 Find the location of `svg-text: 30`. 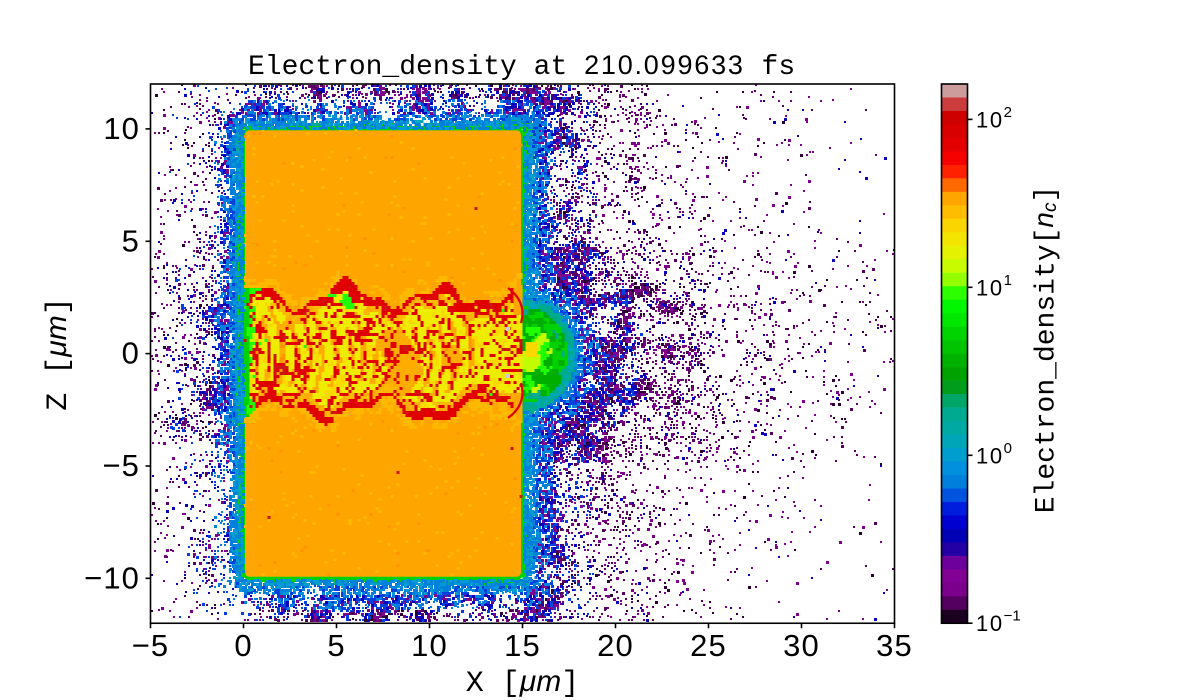

svg-text: 30 is located at coordinates (801, 645).